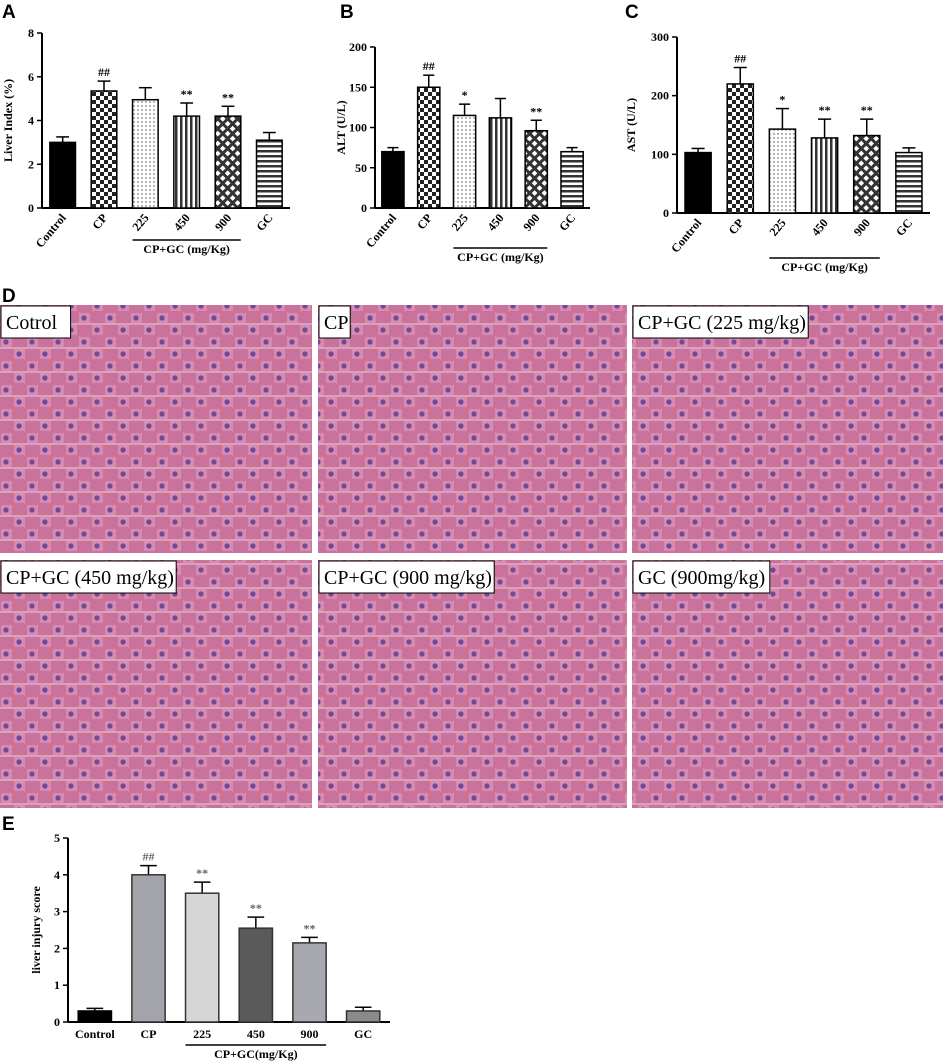  What do you see at coordinates (57, 838) in the screenshot?
I see `y-tick-label: 5` at bounding box center [57, 838].